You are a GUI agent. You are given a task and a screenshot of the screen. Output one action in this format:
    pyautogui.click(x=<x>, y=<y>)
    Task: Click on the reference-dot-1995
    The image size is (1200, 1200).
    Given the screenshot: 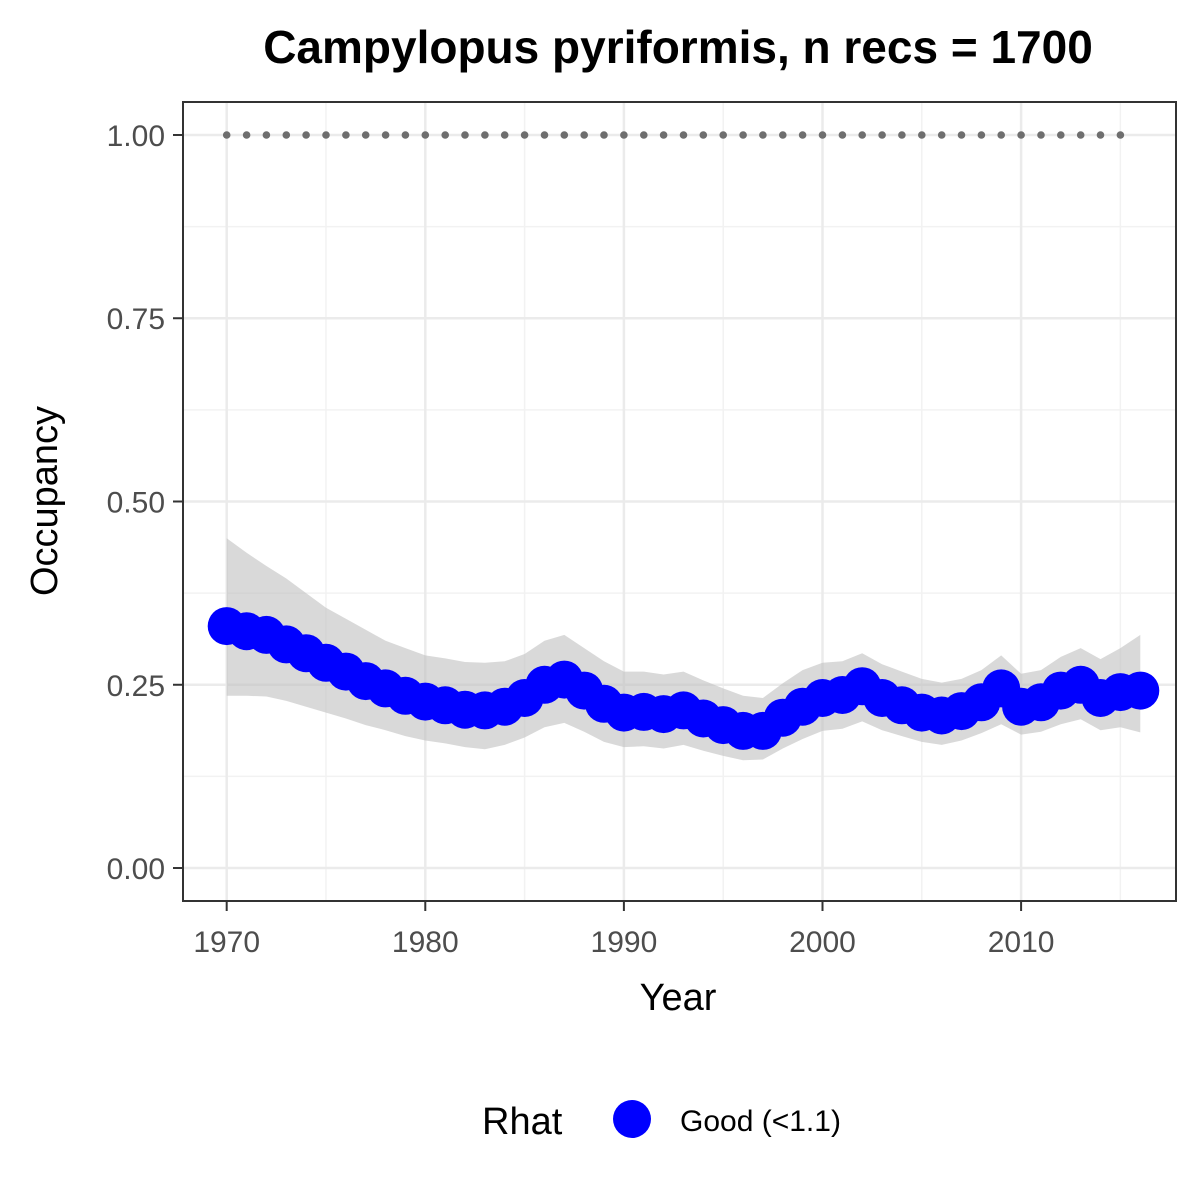 What is the action you would take?
    pyautogui.click(x=723, y=135)
    